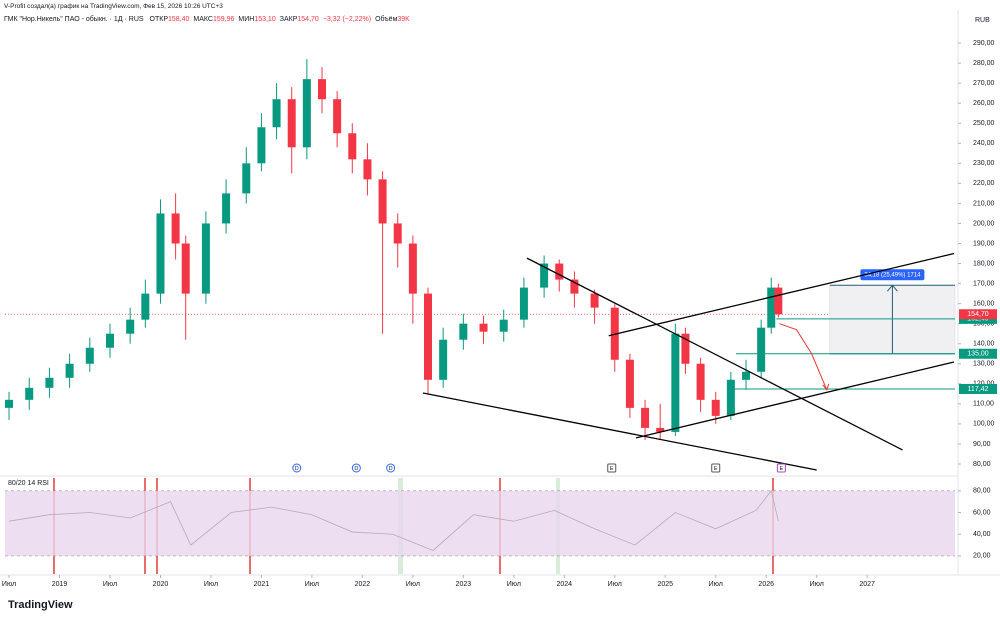  What do you see at coordinates (363, 584) in the screenshot?
I see `x-tick-label: 2022` at bounding box center [363, 584].